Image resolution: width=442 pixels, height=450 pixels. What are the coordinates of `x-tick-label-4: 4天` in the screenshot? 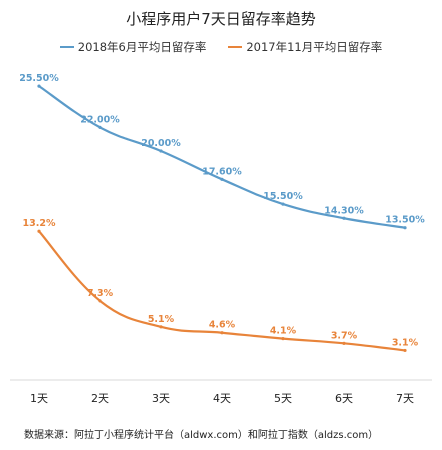 It's located at (222, 398).